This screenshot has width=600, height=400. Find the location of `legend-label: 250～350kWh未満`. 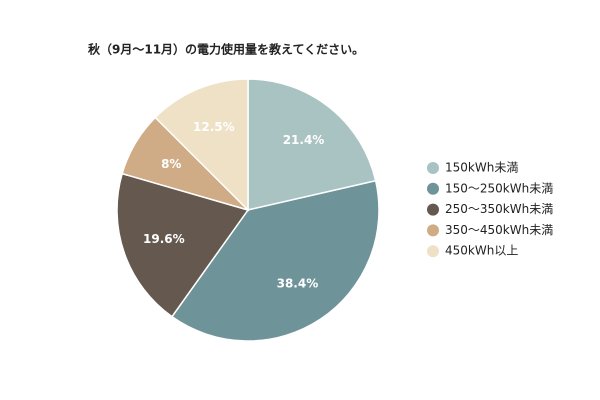

legend-label: 250～350kWh未満 is located at coordinates (499, 209).